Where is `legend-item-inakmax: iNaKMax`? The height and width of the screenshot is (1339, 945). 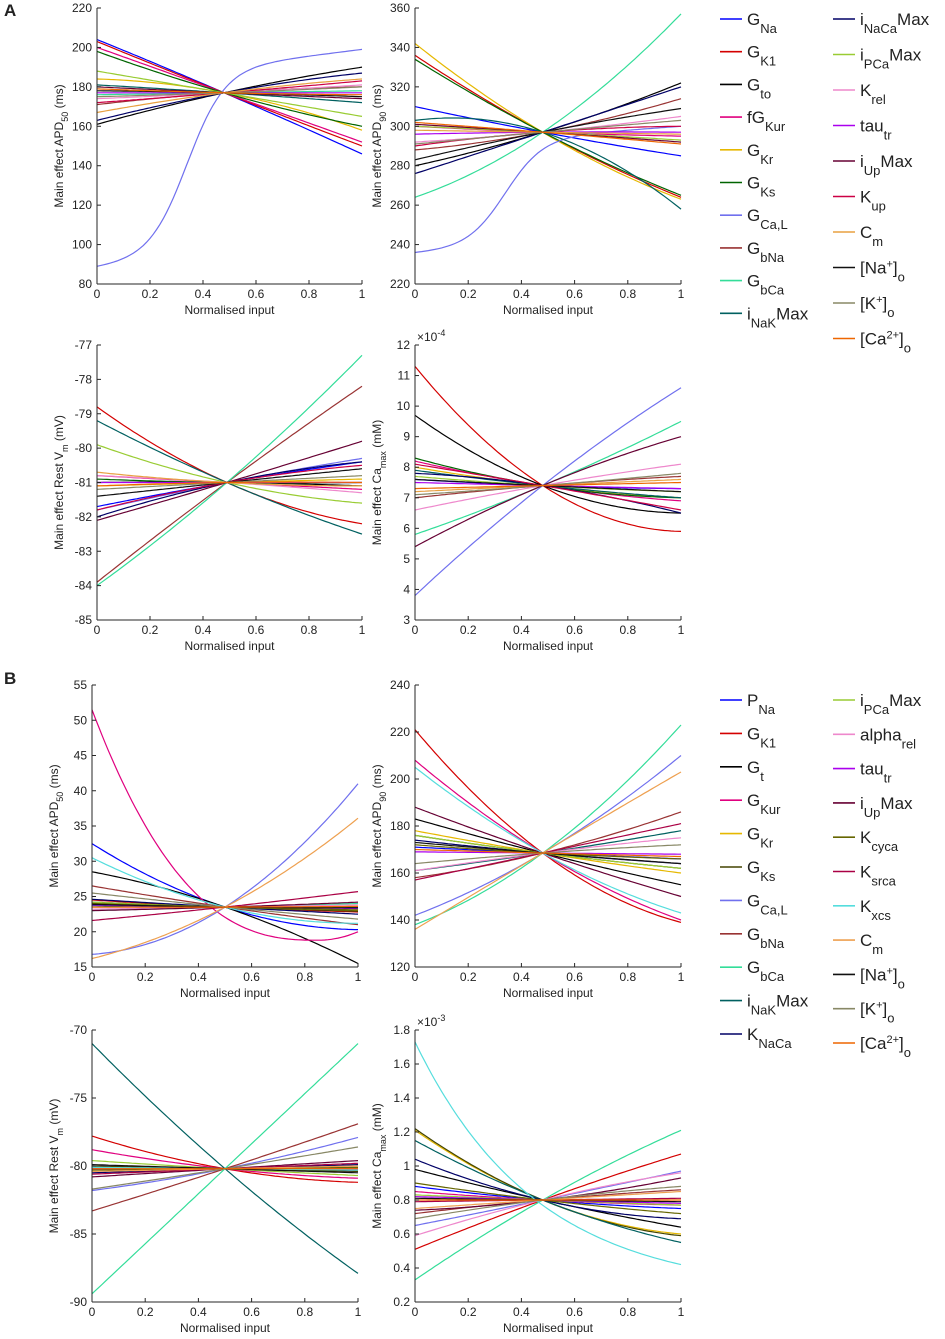
legend-item-inakmax: iNaKMax is located at coordinates (764, 317).